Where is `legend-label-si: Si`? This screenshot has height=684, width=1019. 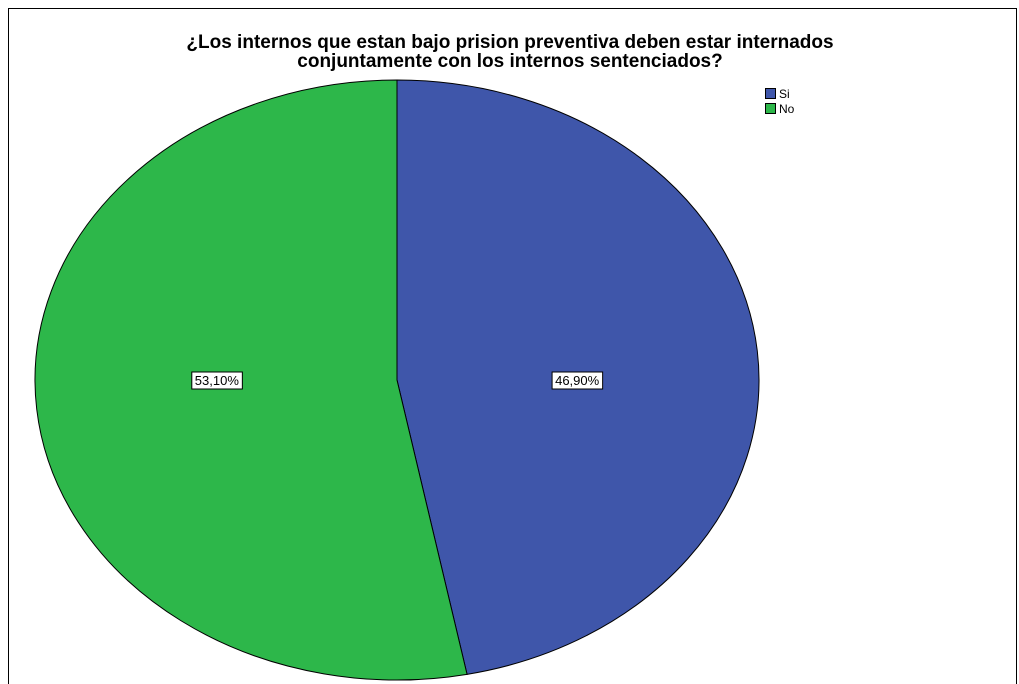
legend-label-si: Si is located at coordinates (784, 93).